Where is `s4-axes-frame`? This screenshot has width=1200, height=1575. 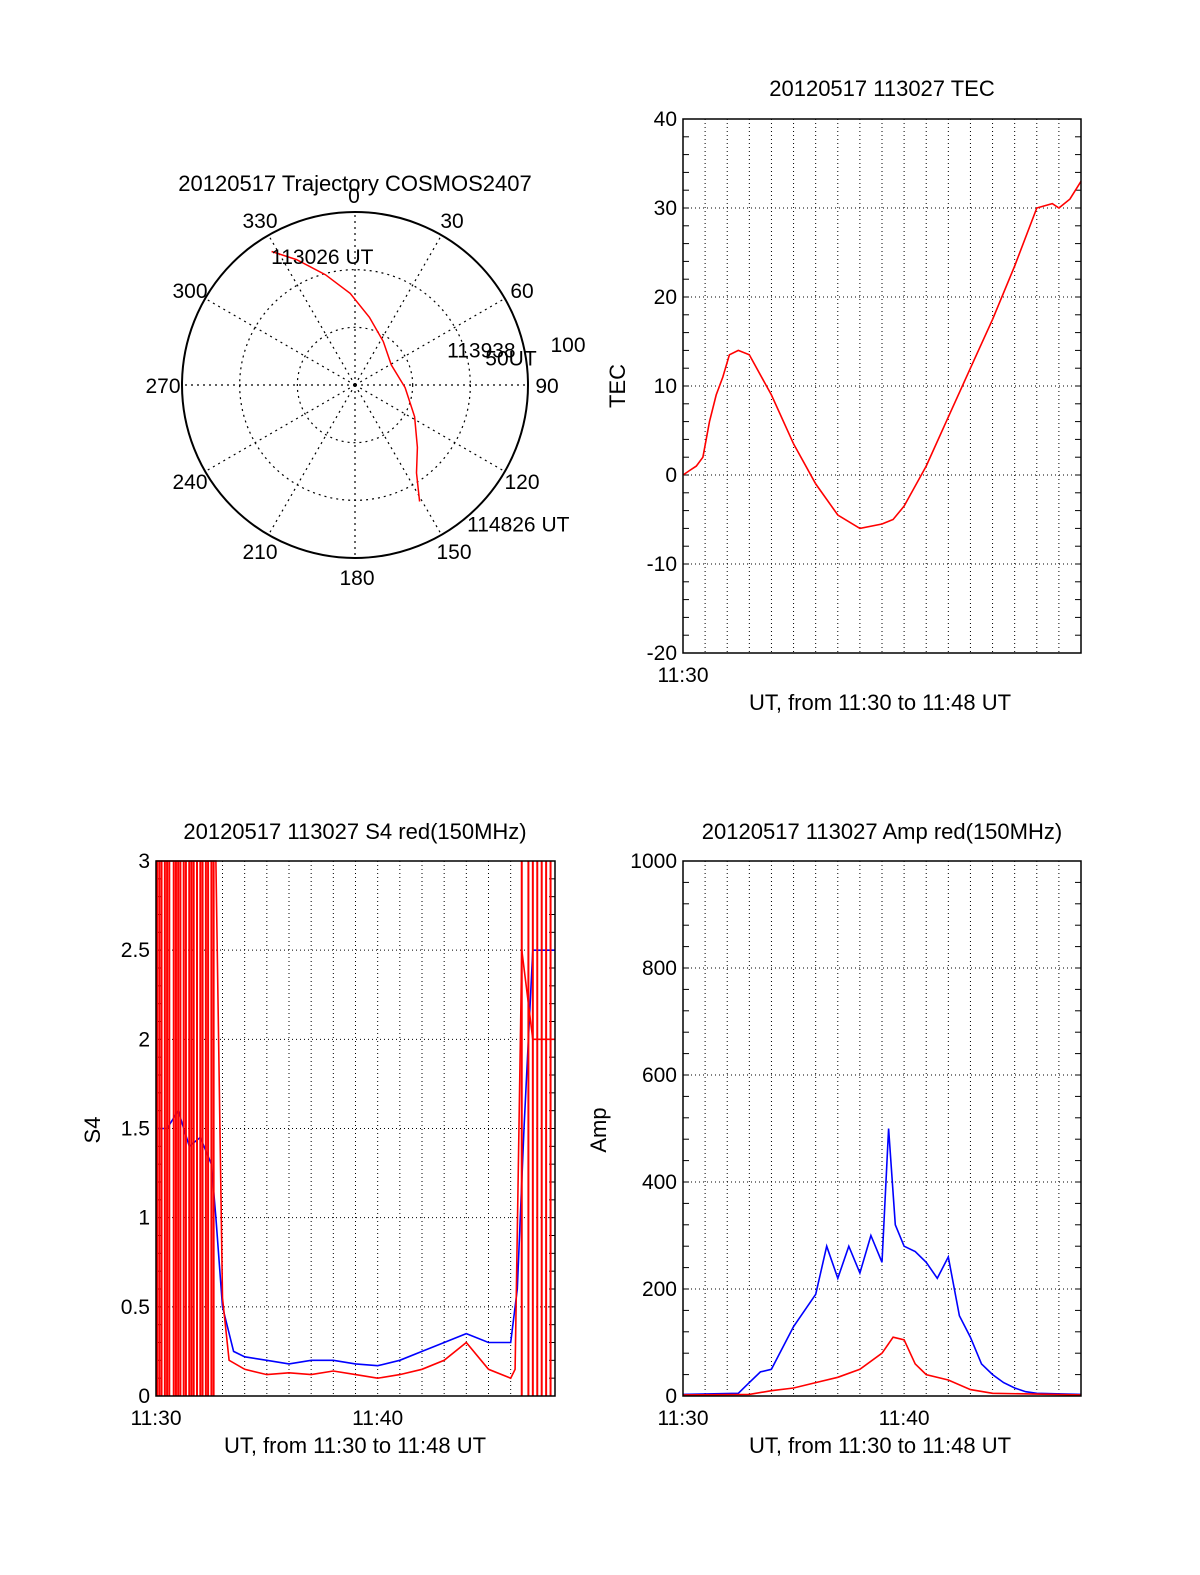
s4-axes-frame is located at coordinates (355, 1128).